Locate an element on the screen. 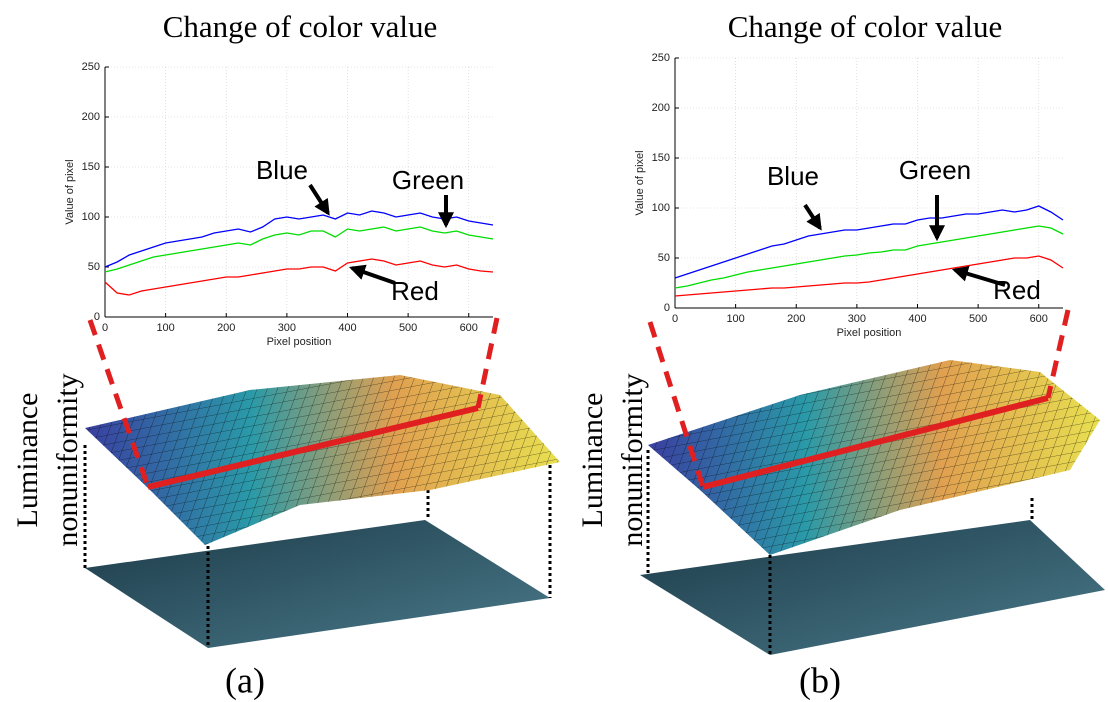 This screenshot has height=702, width=1108. caption: (b) is located at coordinates (820, 680).